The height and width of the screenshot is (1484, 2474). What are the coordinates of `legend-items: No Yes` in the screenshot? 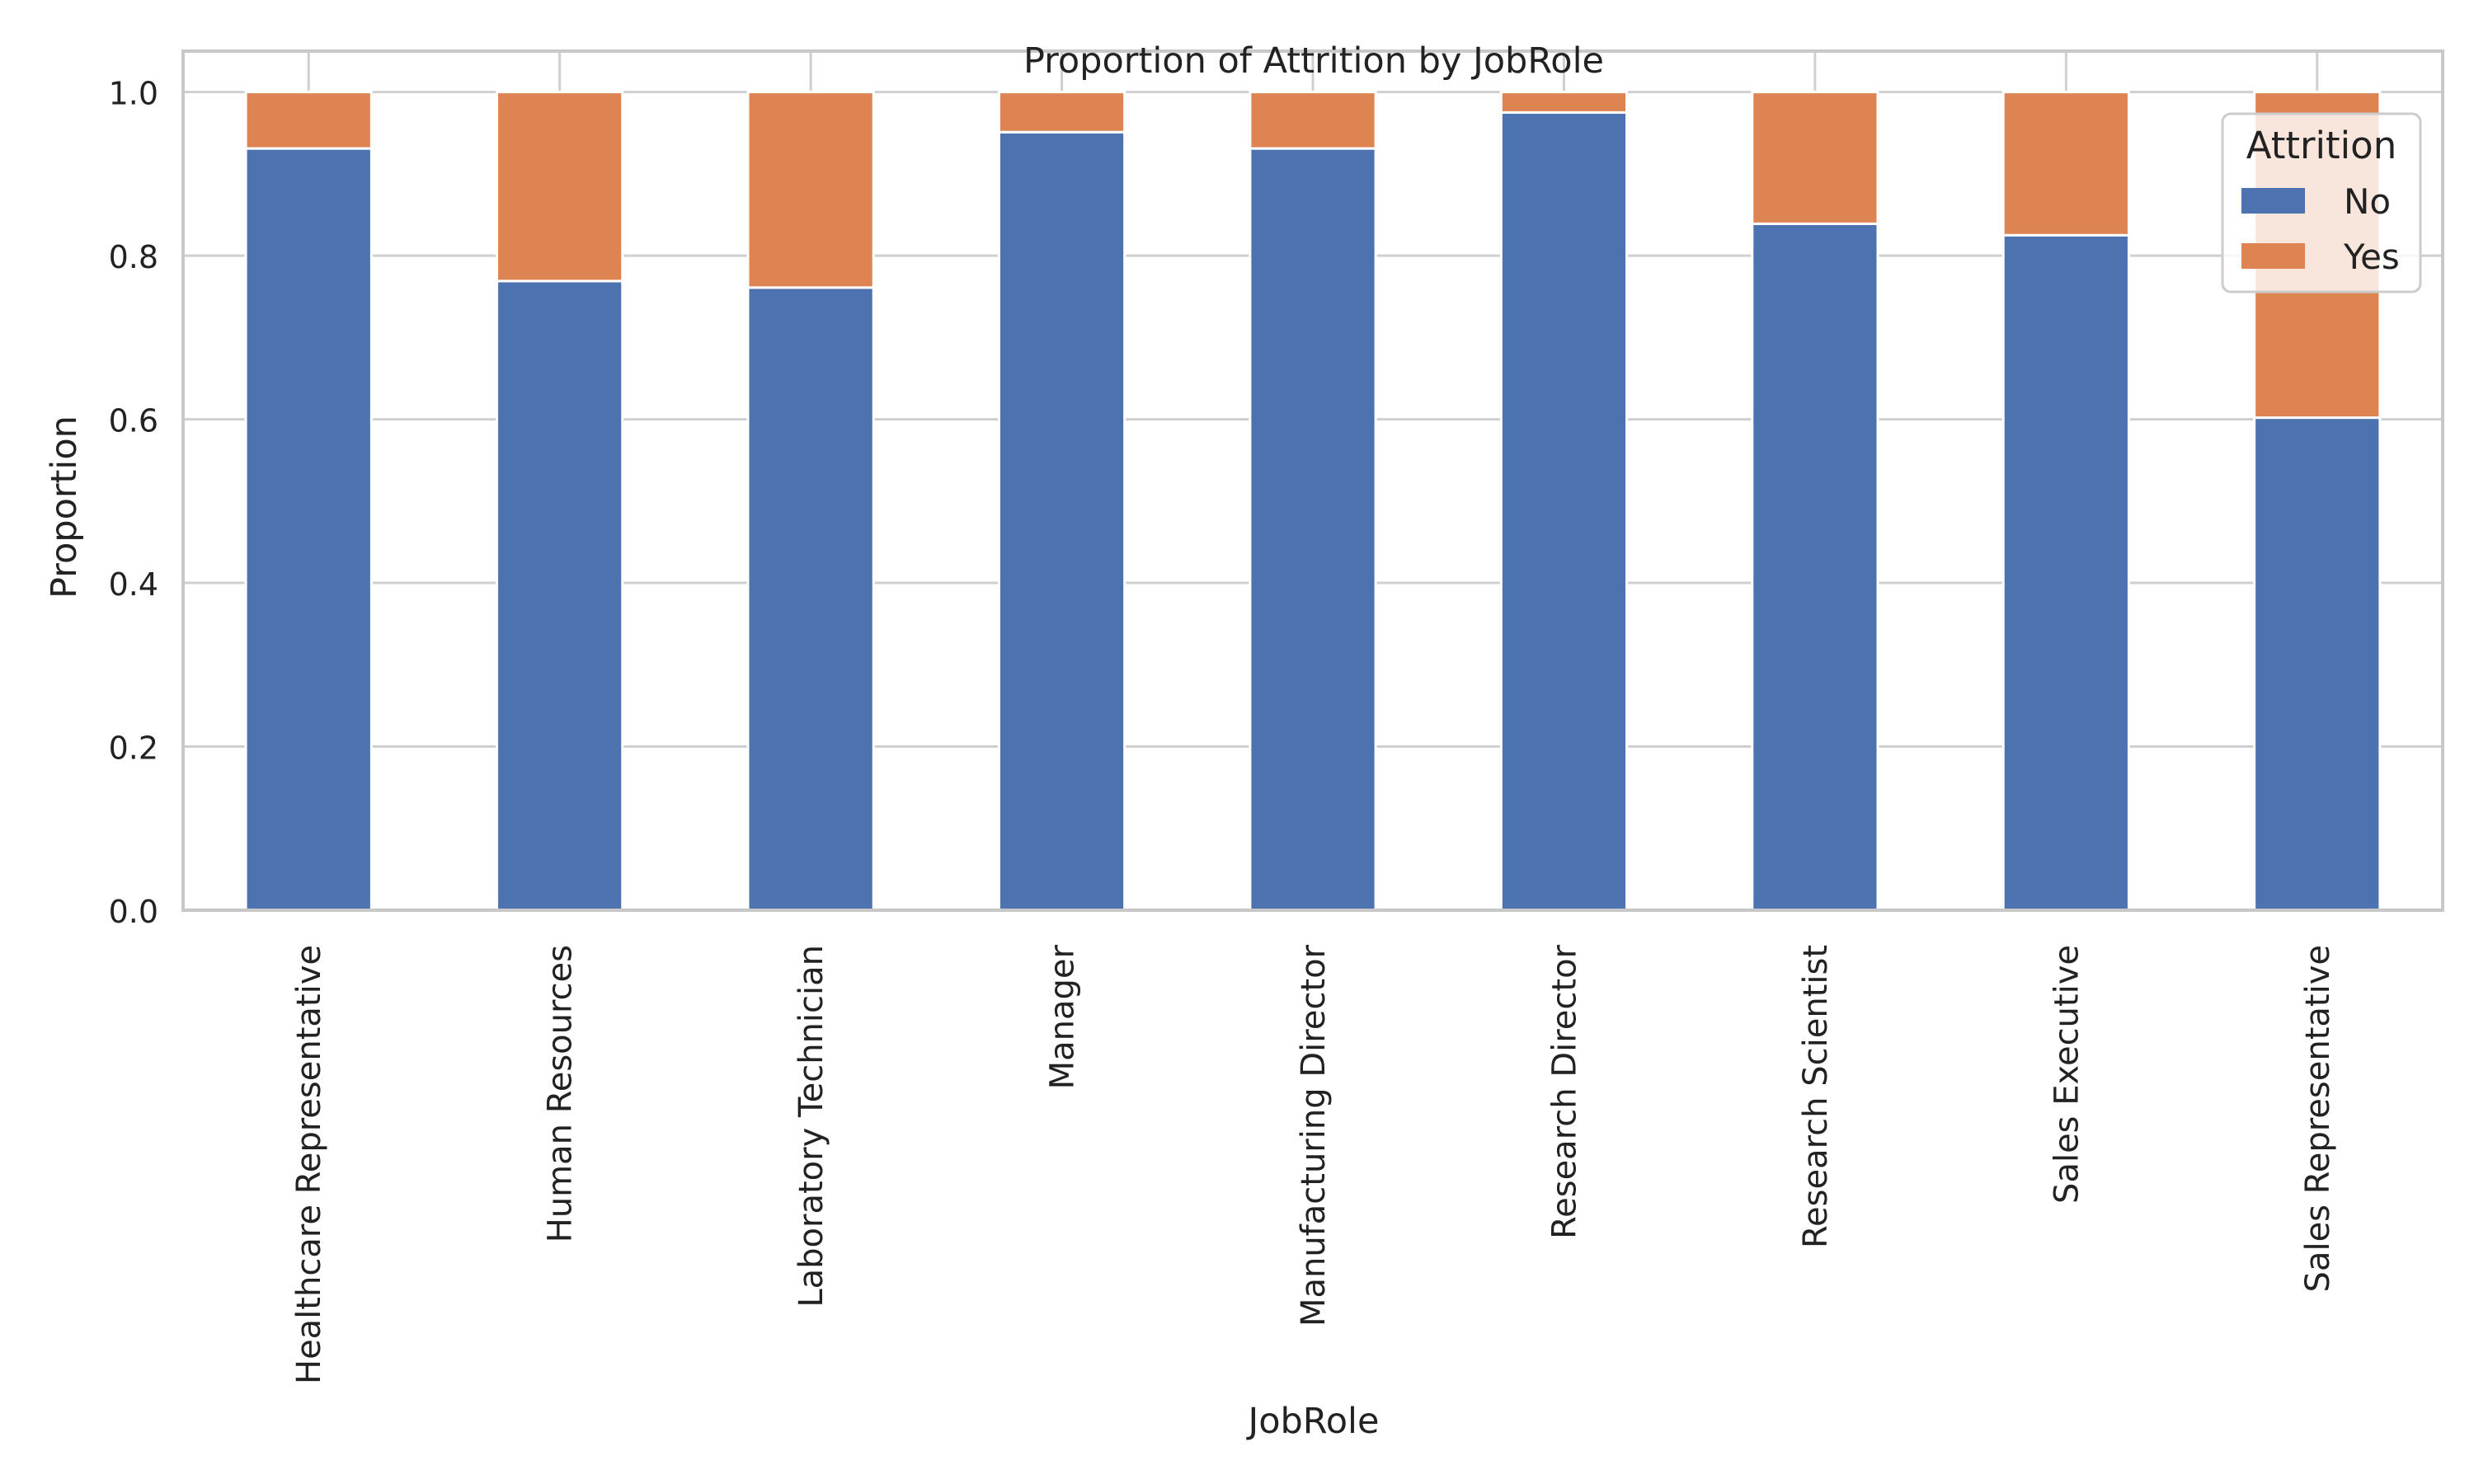 It's located at (2320, 229).